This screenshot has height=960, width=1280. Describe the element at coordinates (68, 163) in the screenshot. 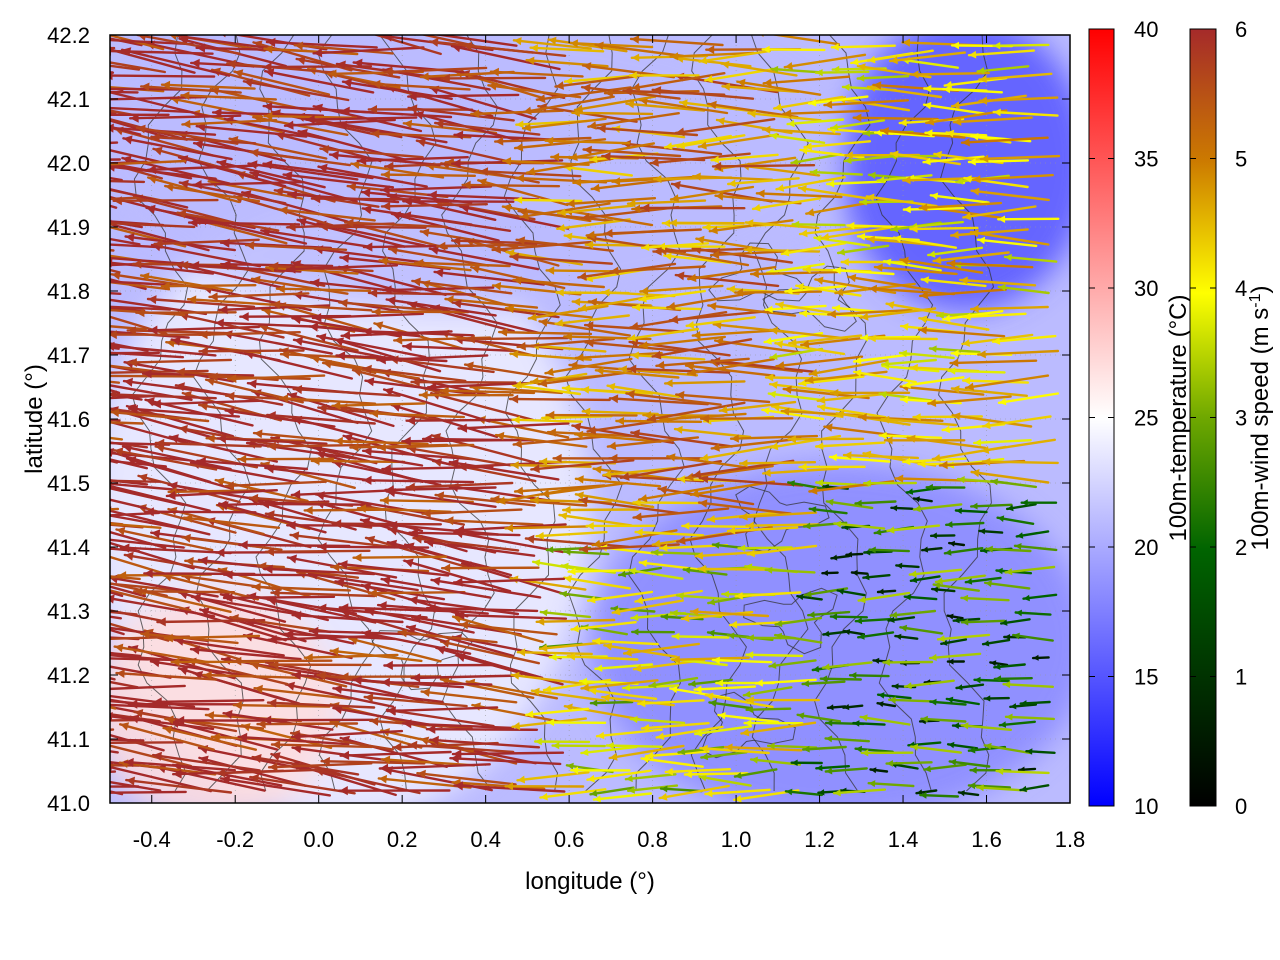

I see `y-tick-label: 42.0` at that location.